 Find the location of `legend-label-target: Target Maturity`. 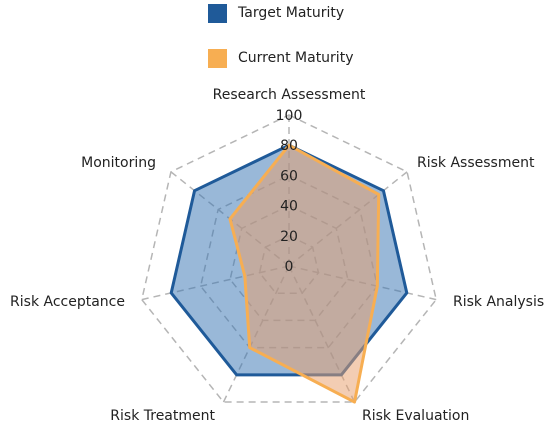

legend-label-target: Target Maturity is located at coordinates (291, 13).